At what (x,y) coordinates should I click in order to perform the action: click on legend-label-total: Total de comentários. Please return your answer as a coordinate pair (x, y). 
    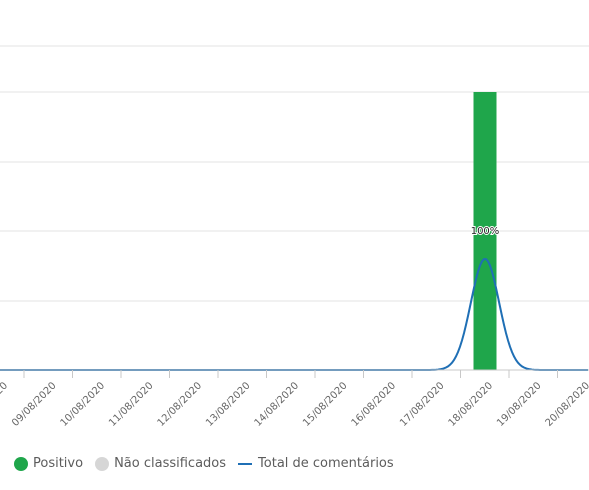
    Looking at the image, I should click on (326, 463).